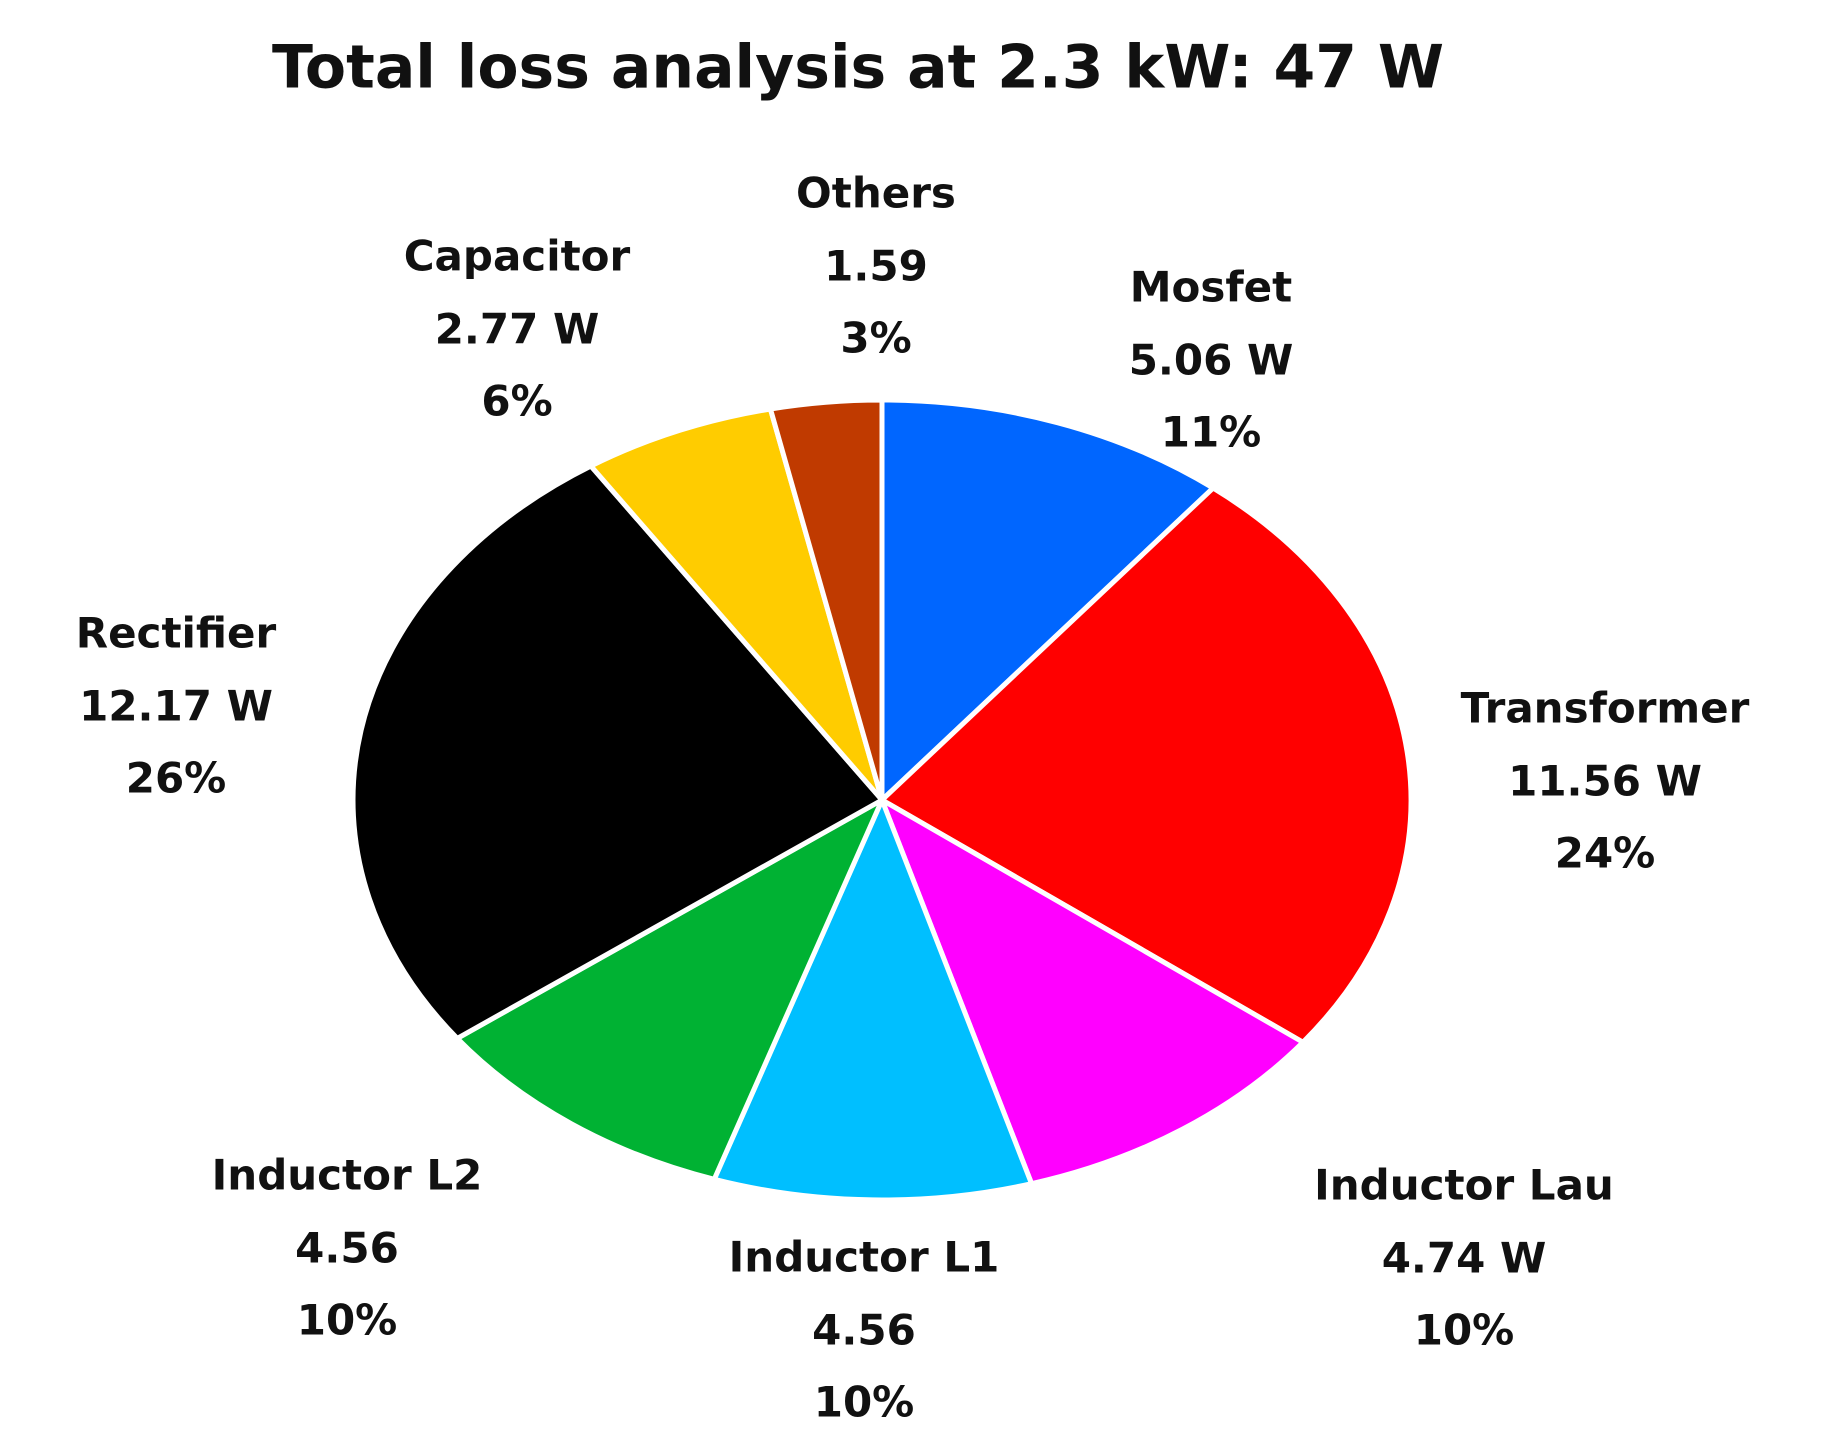  I want to click on percent-label: 26%, so click(176, 778).